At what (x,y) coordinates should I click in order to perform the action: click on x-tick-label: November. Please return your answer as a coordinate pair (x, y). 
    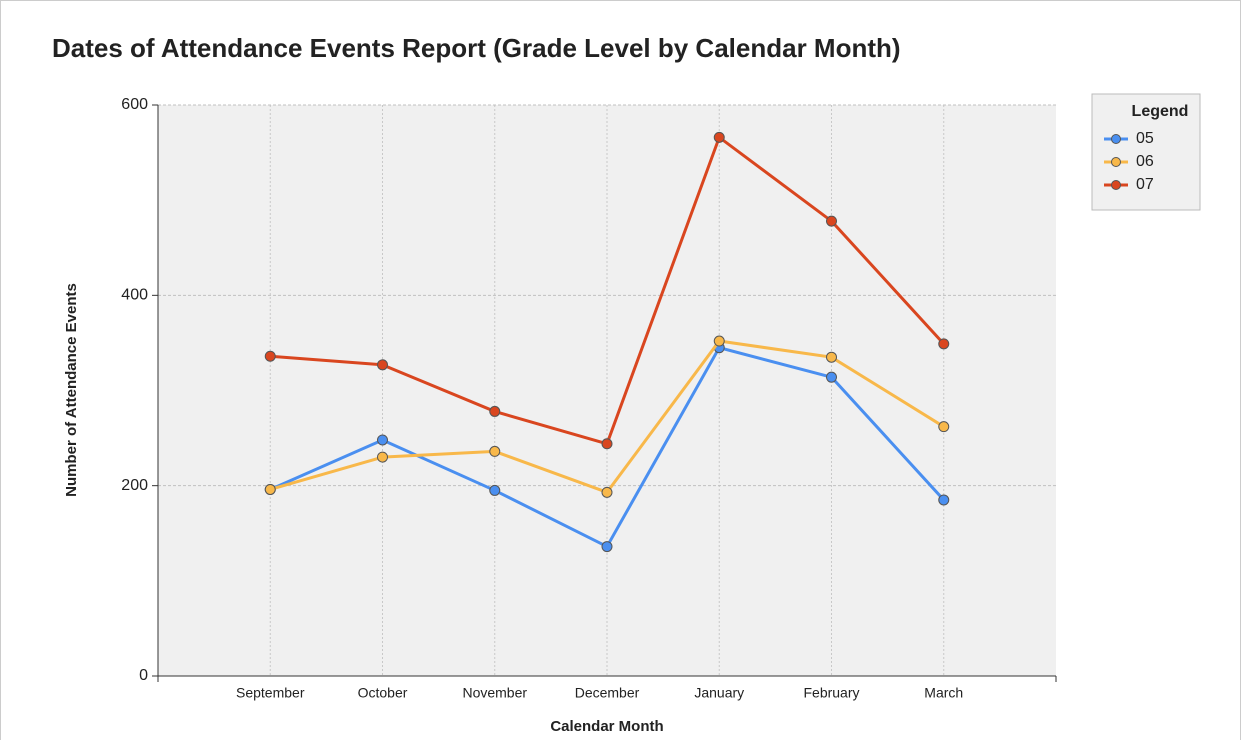
    Looking at the image, I should click on (494, 693).